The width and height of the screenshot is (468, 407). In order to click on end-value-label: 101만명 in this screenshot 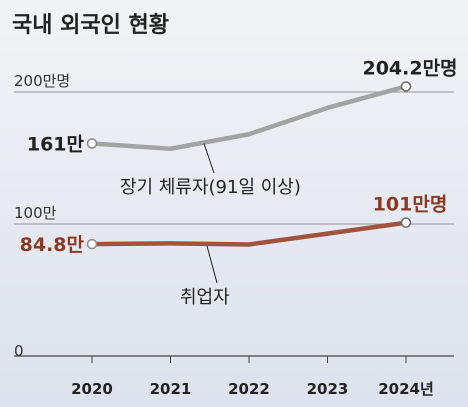, I will do `click(410, 205)`.